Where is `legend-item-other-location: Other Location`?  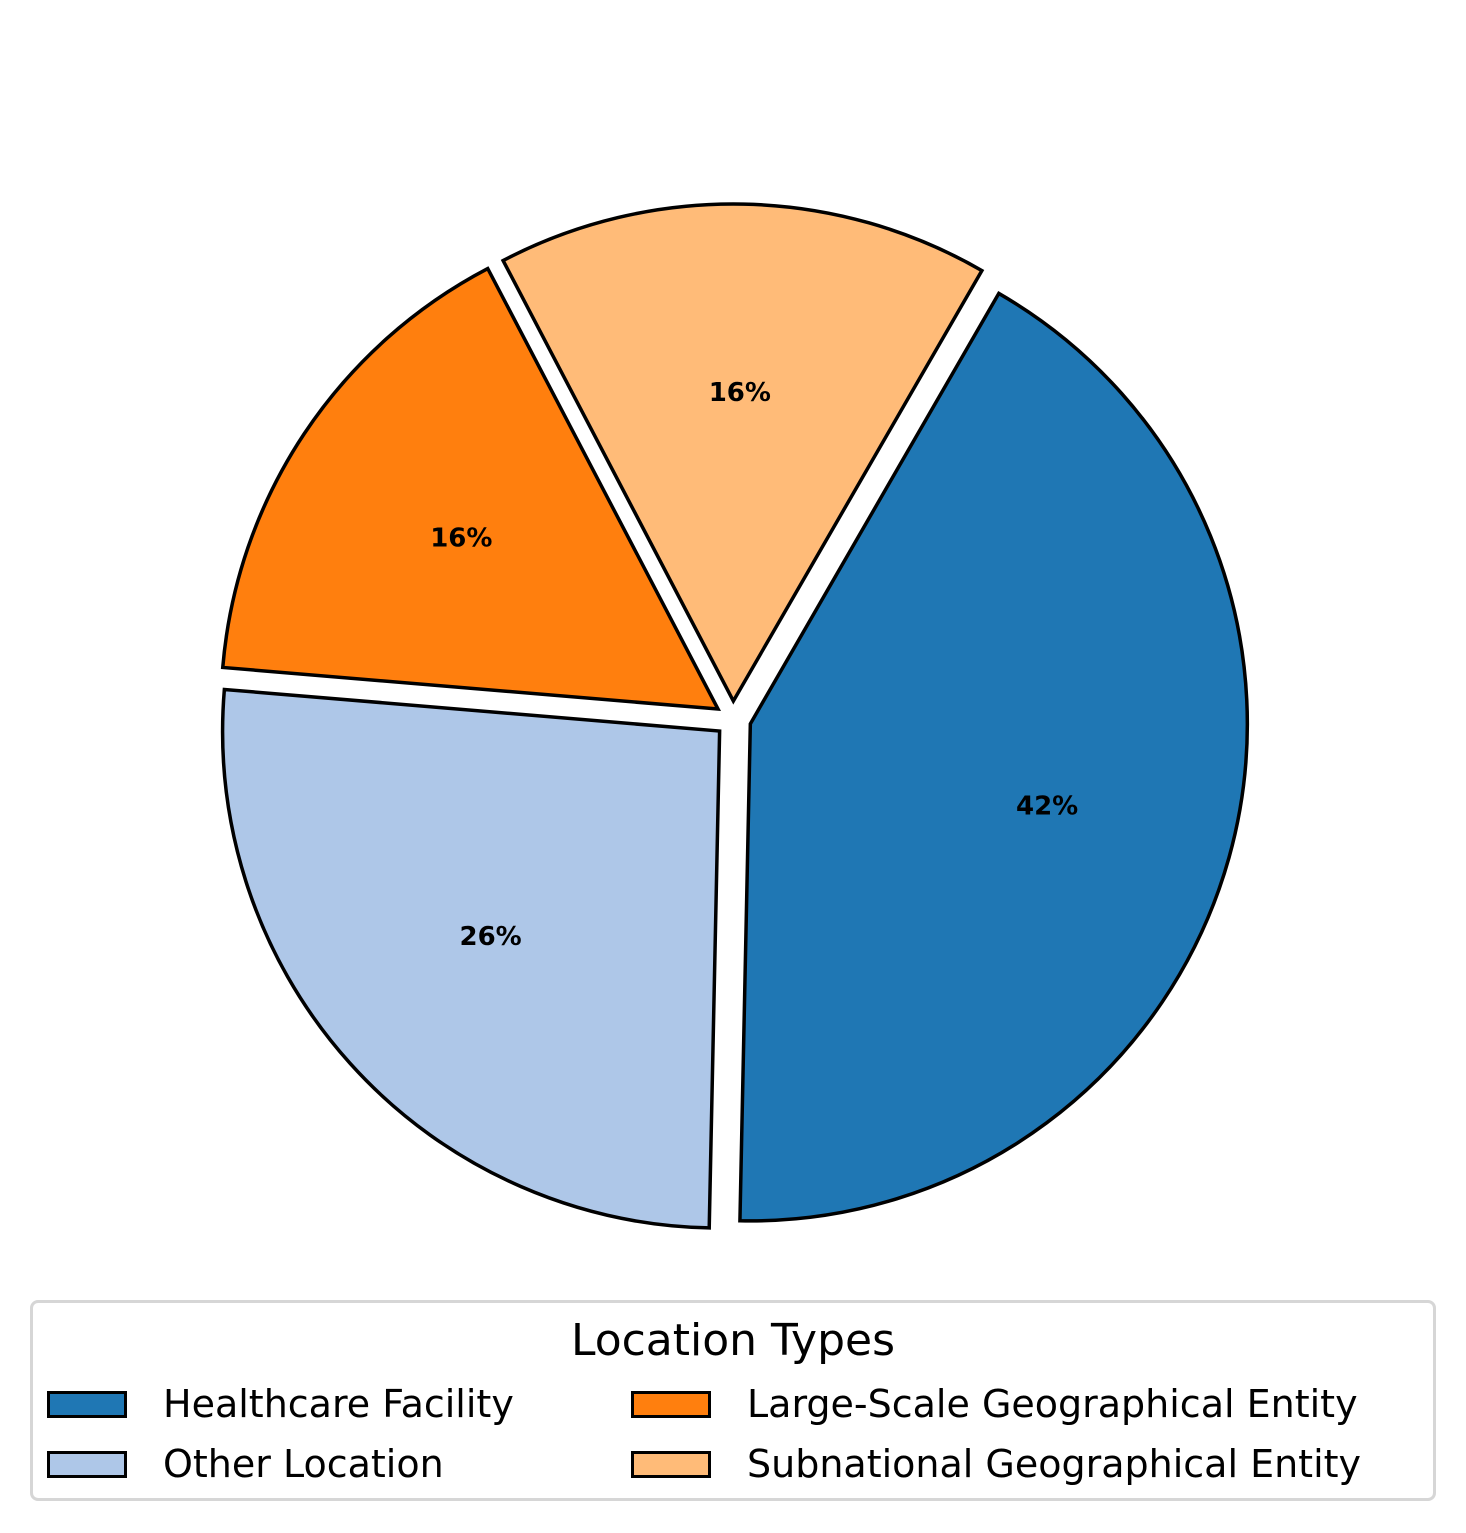
legend-item-other-location: Other Location is located at coordinates (245, 1464).